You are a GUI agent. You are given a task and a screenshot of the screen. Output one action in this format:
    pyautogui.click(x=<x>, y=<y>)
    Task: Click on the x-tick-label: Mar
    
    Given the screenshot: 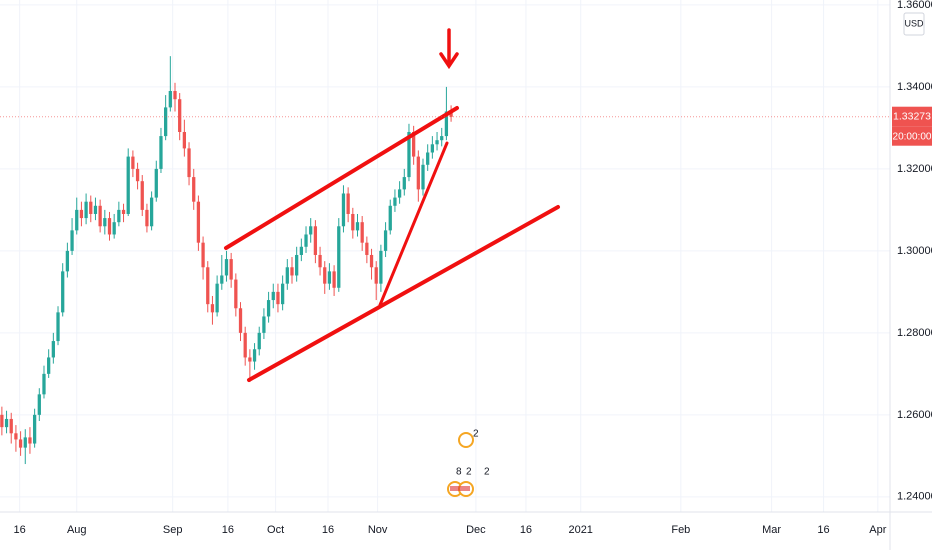 What is the action you would take?
    pyautogui.click(x=771, y=530)
    